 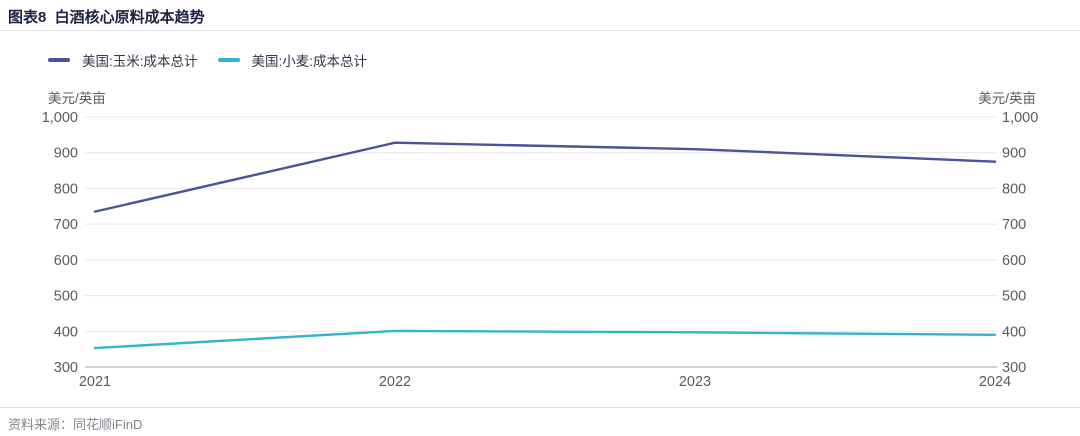 I want to click on legend-label: 美国:玉米:成本总计, so click(x=140, y=61).